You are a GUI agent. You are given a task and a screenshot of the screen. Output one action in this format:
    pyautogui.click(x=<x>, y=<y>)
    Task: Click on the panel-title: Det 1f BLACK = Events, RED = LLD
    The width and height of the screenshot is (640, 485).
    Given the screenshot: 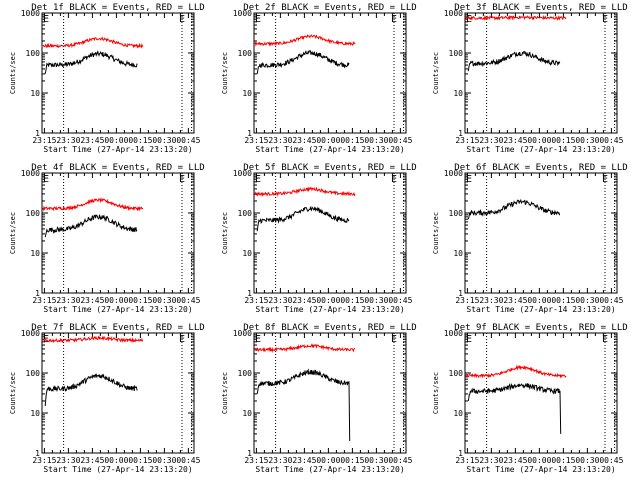 What is the action you would take?
    pyautogui.click(x=117, y=8)
    